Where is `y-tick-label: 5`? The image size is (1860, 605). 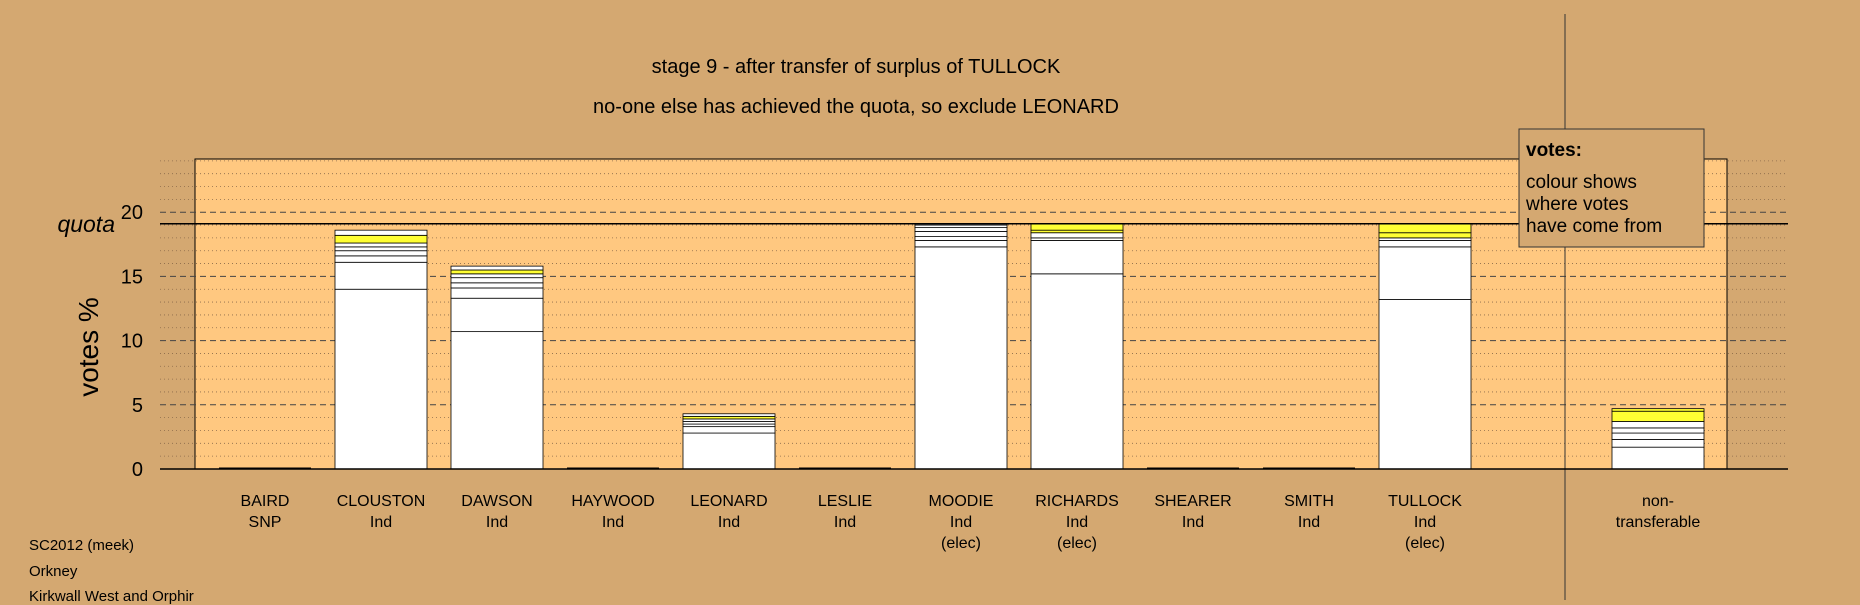
y-tick-label: 5 is located at coordinates (137, 406).